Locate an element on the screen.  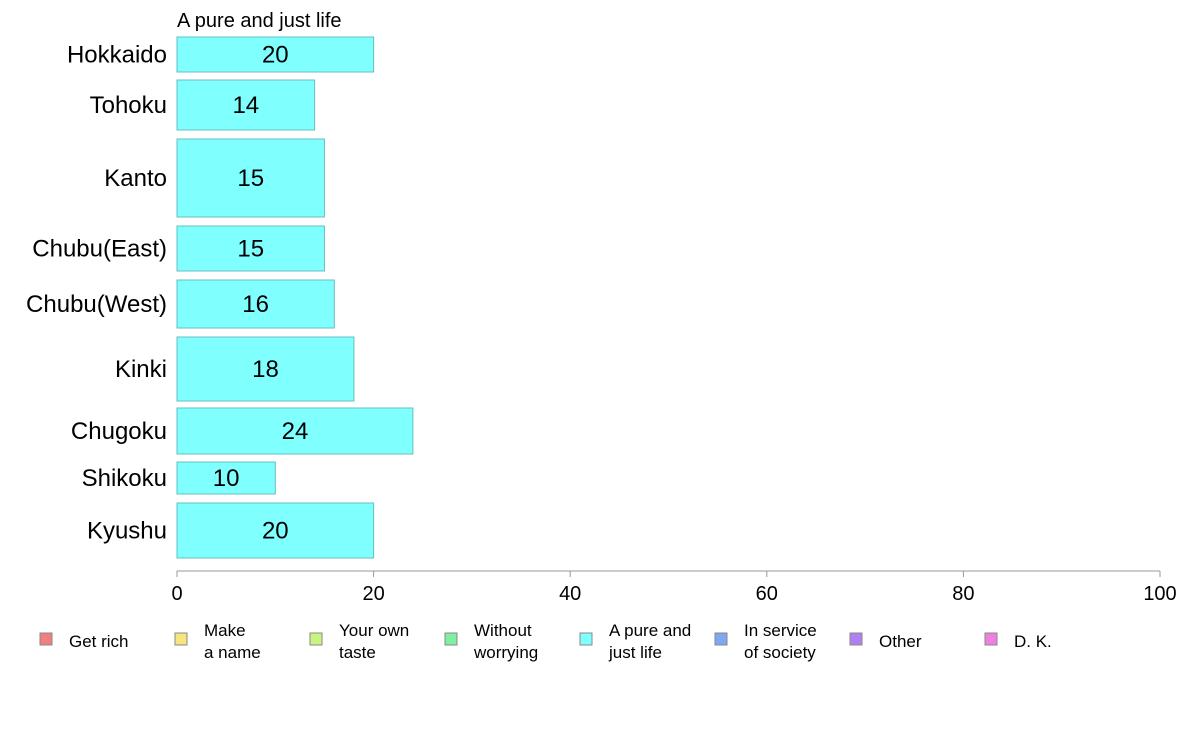
x-tick-label: 80 is located at coordinates (963, 594).